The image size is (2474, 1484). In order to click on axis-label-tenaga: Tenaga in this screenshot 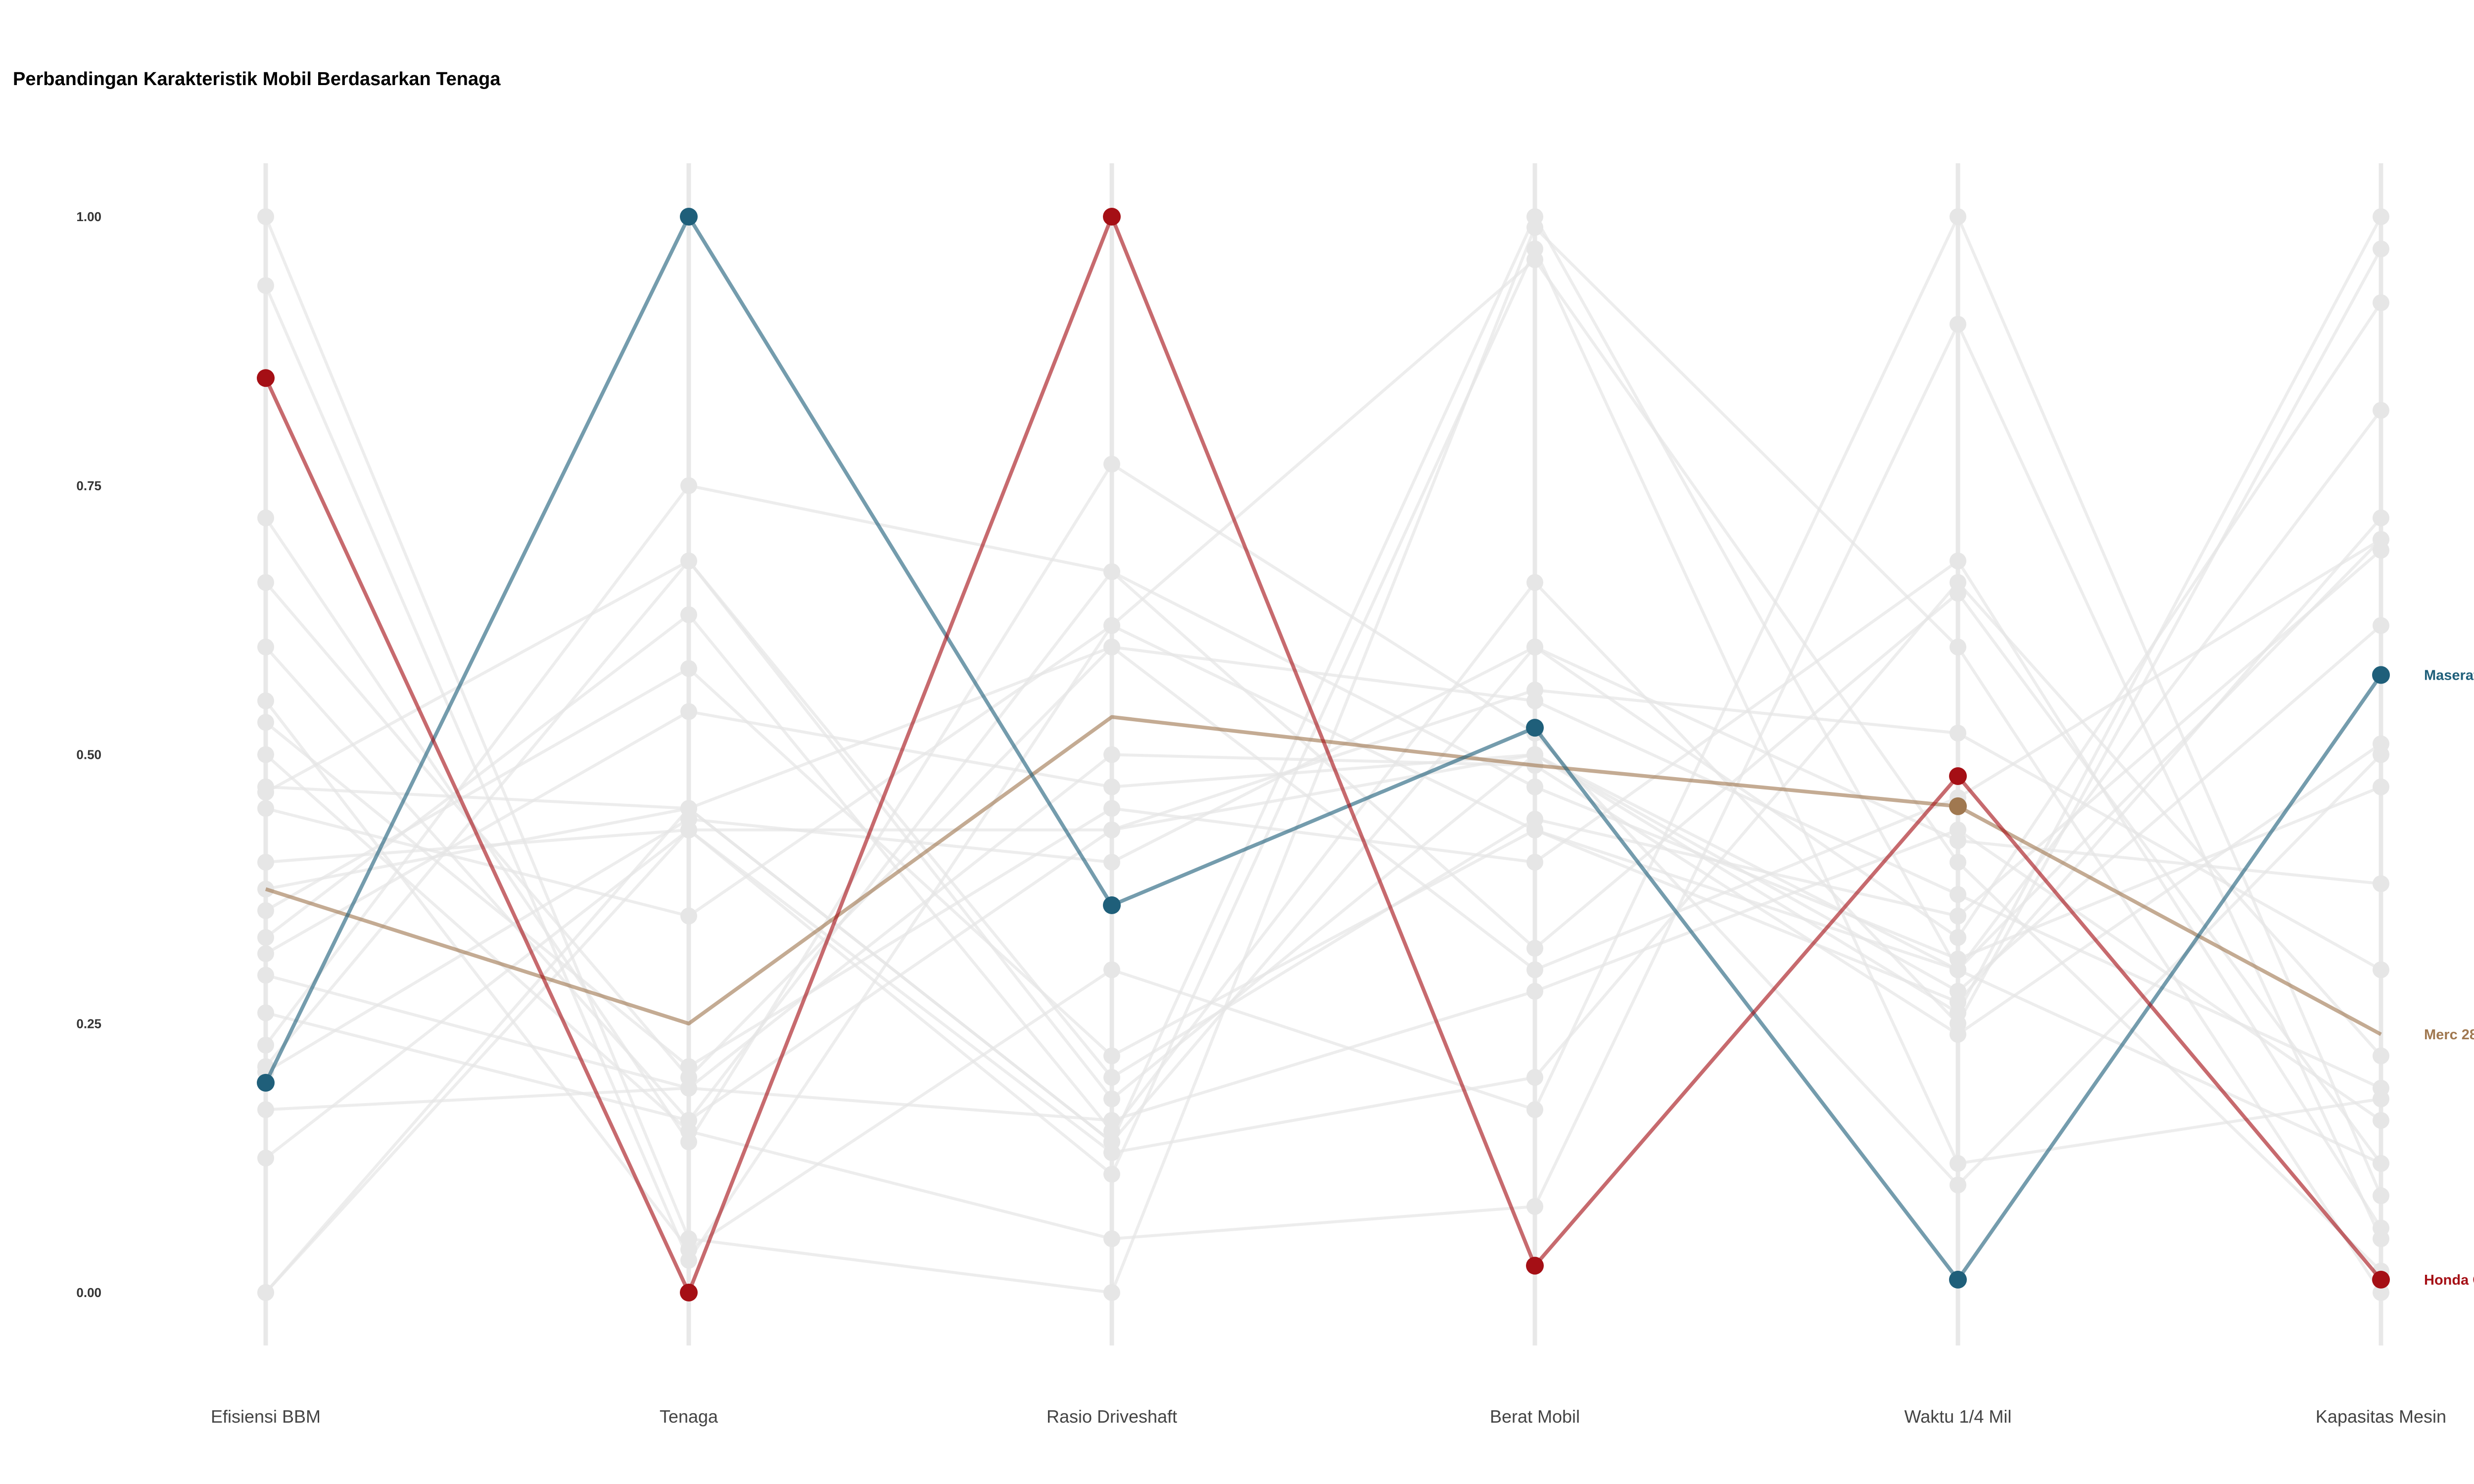, I will do `click(689, 1416)`.